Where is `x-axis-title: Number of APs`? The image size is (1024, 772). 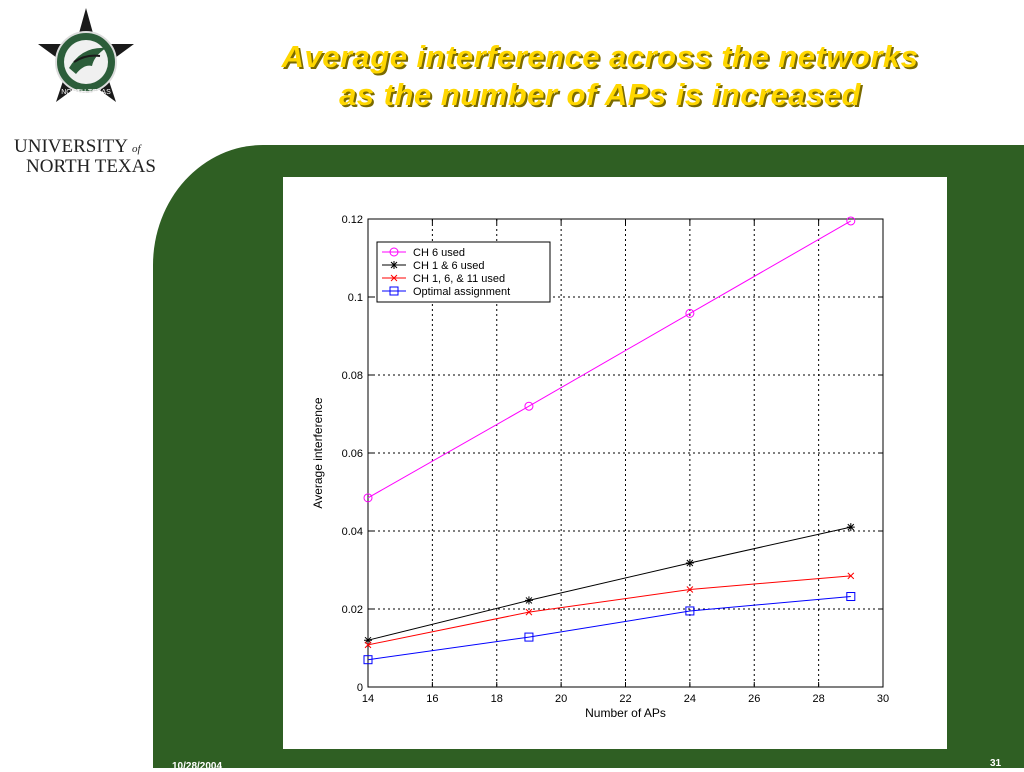 x-axis-title: Number of APs is located at coordinates (625, 713).